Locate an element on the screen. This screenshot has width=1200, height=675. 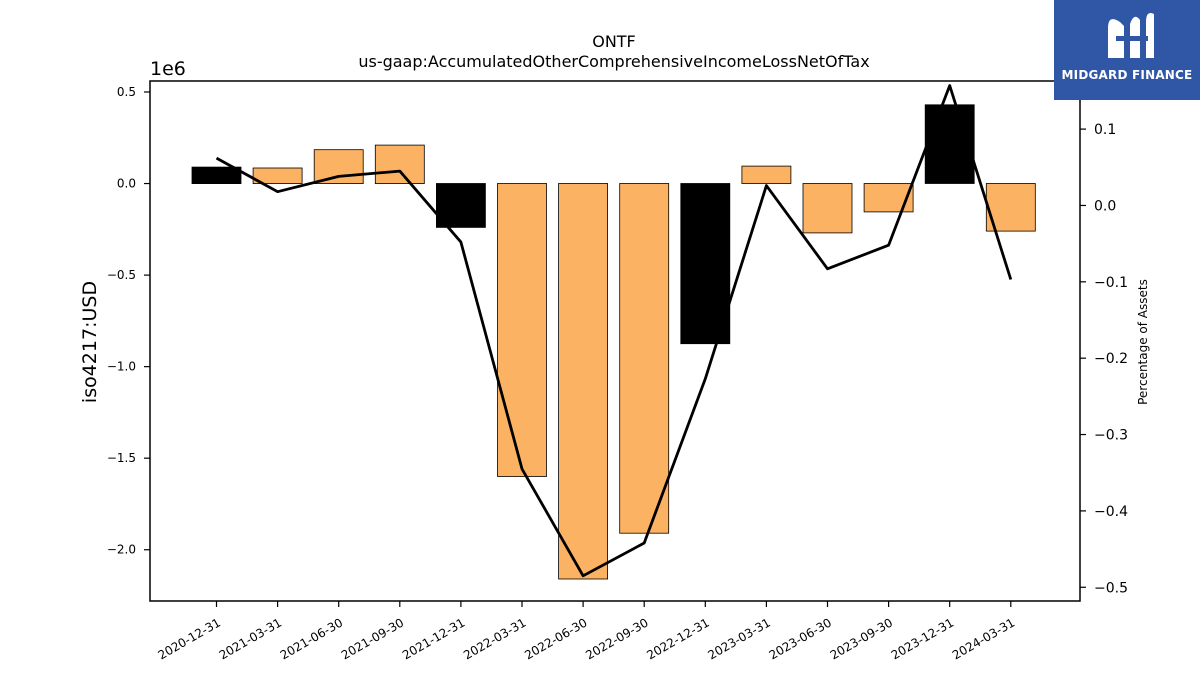
y-tick-label: −0.5 is located at coordinates (121, 275).